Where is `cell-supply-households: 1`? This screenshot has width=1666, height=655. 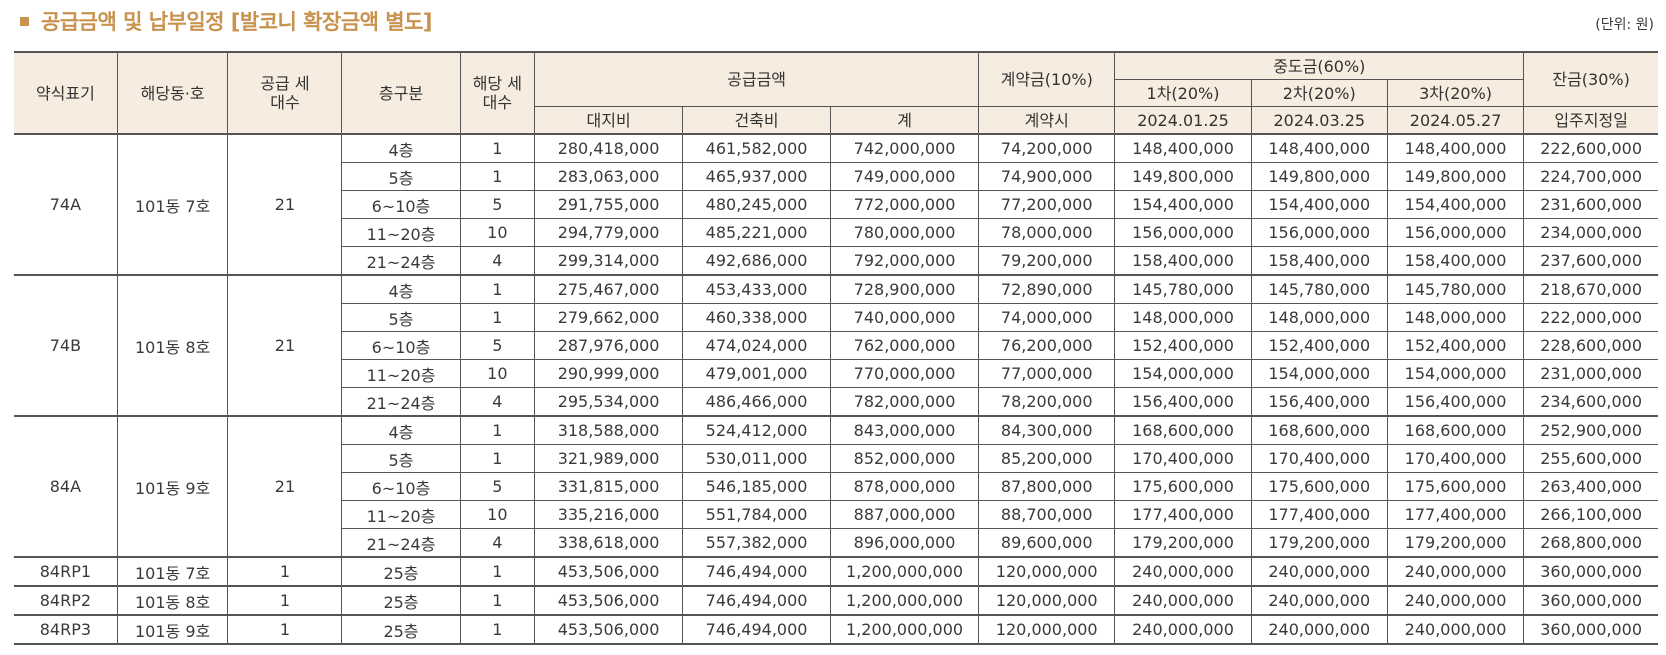
cell-supply-households: 1 is located at coordinates (285, 629).